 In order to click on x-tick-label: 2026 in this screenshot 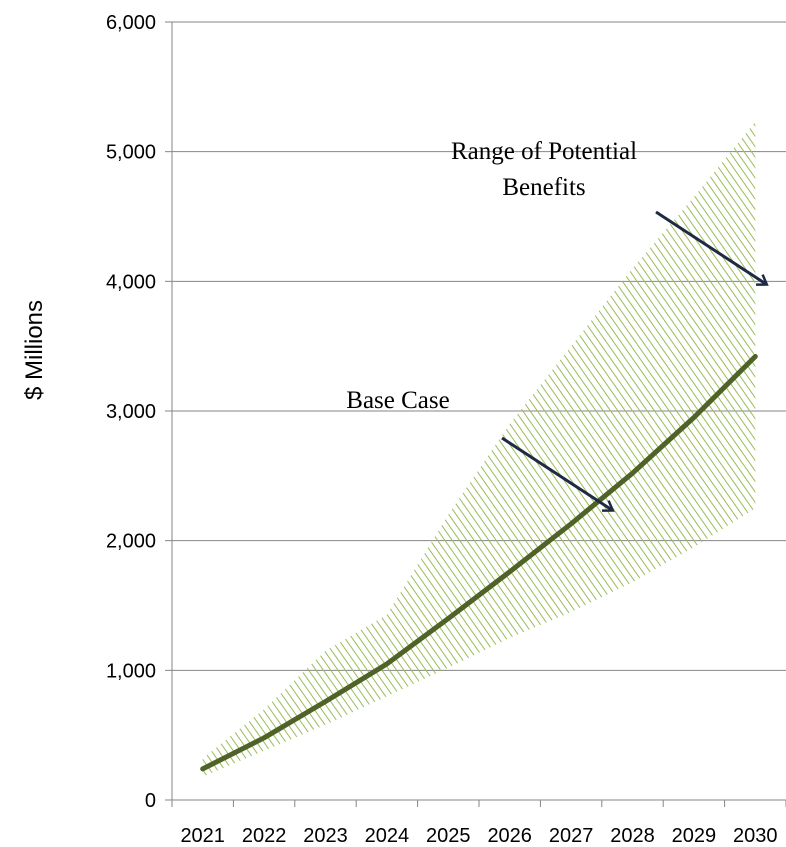, I will do `click(509, 836)`.